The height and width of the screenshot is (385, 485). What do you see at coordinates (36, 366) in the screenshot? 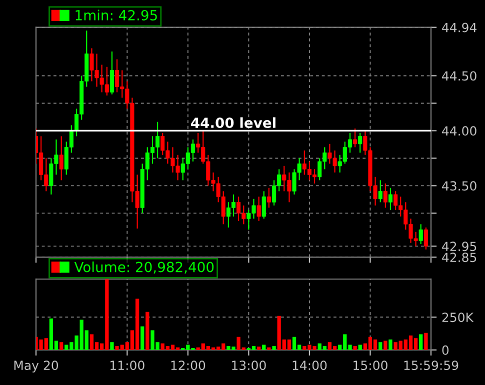
I see `x-tick-label: May 20` at bounding box center [36, 366].